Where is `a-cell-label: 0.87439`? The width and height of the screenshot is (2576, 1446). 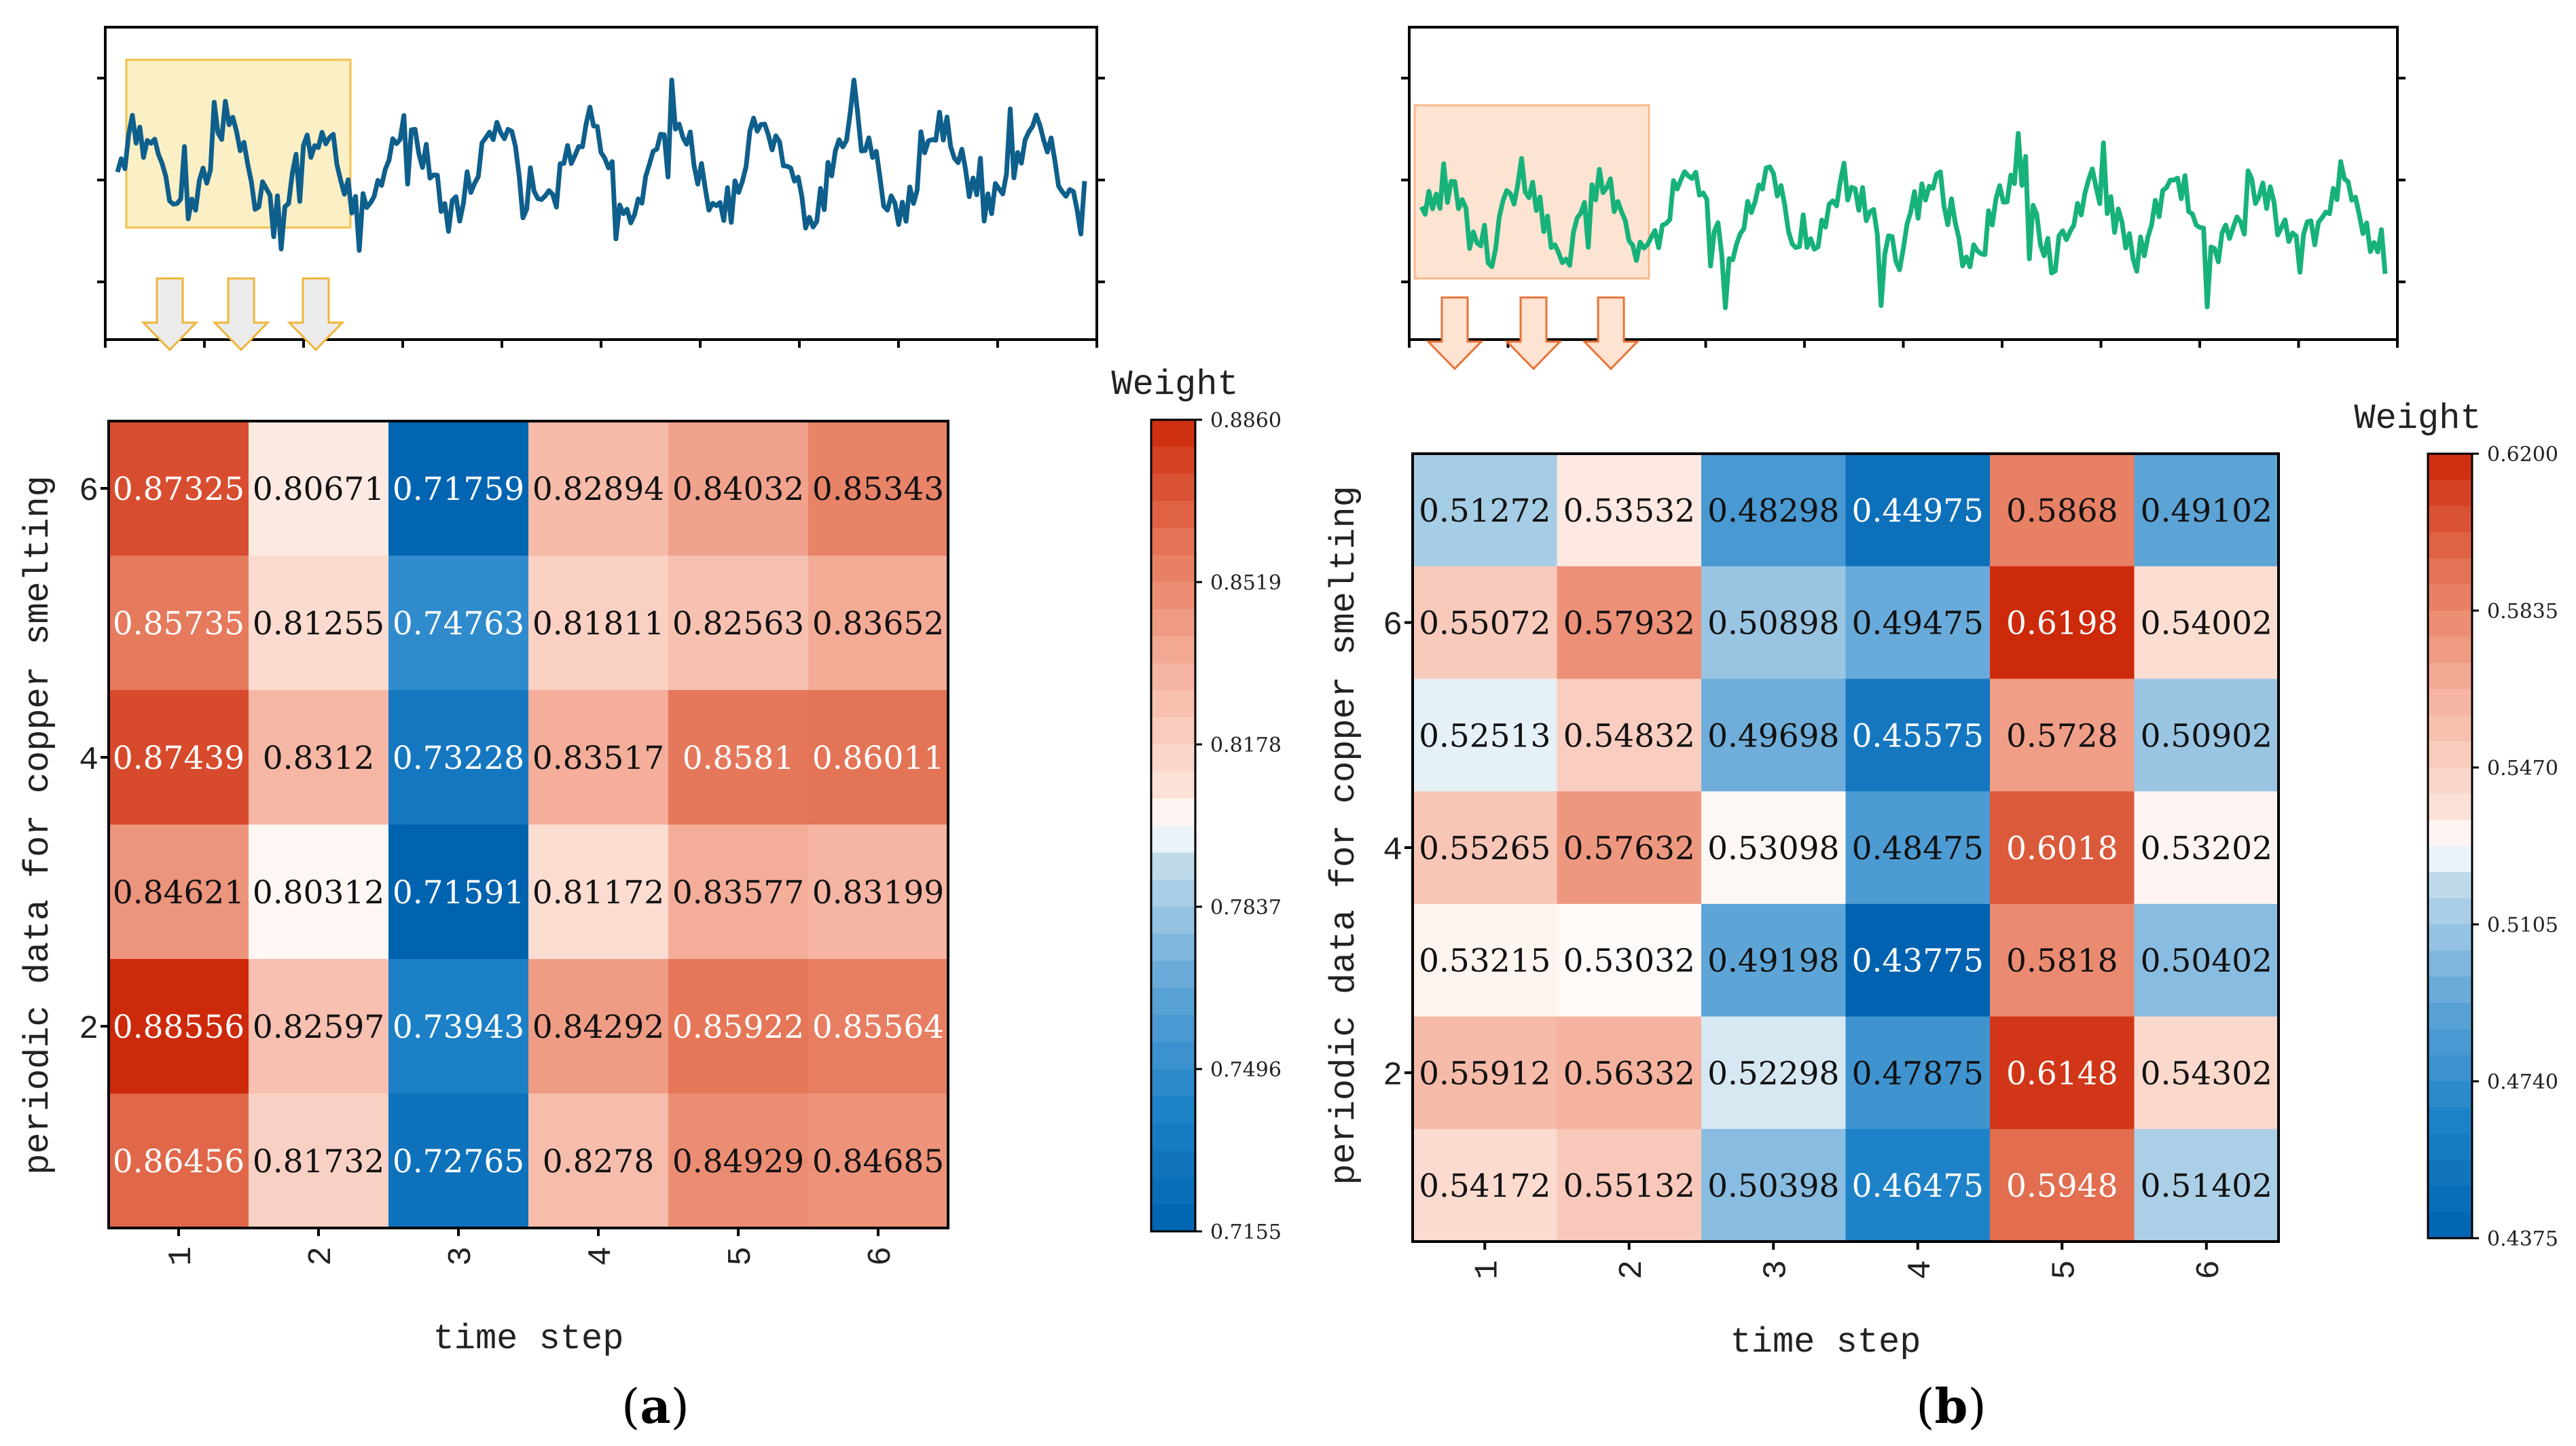
a-cell-label: 0.87439 is located at coordinates (179, 759).